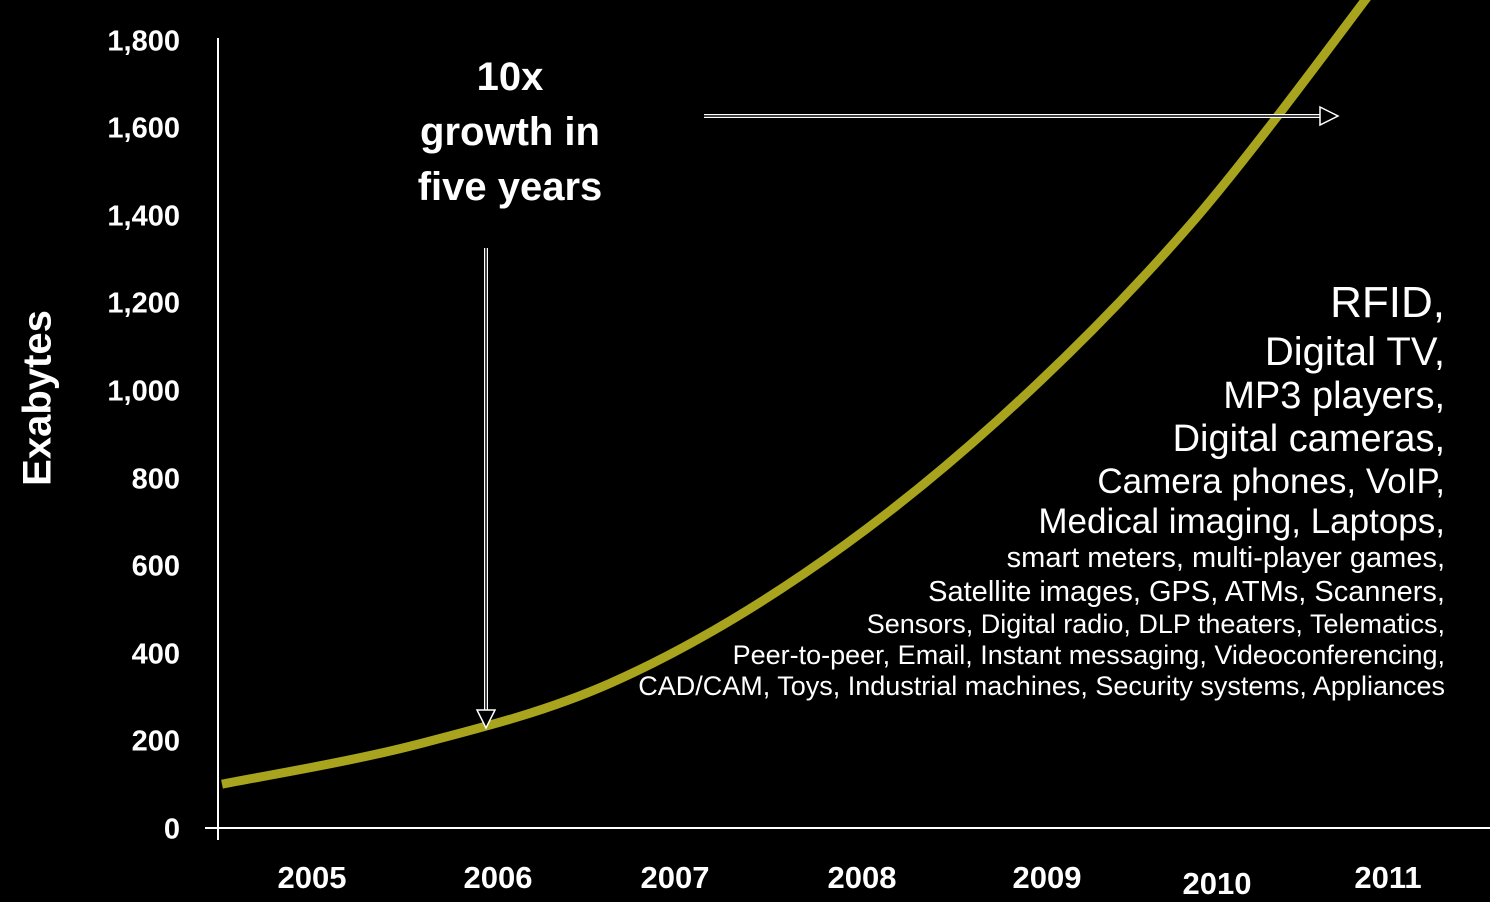 The image size is (1490, 902). What do you see at coordinates (143, 216) in the screenshot?
I see `y-tick-label: 1,400` at bounding box center [143, 216].